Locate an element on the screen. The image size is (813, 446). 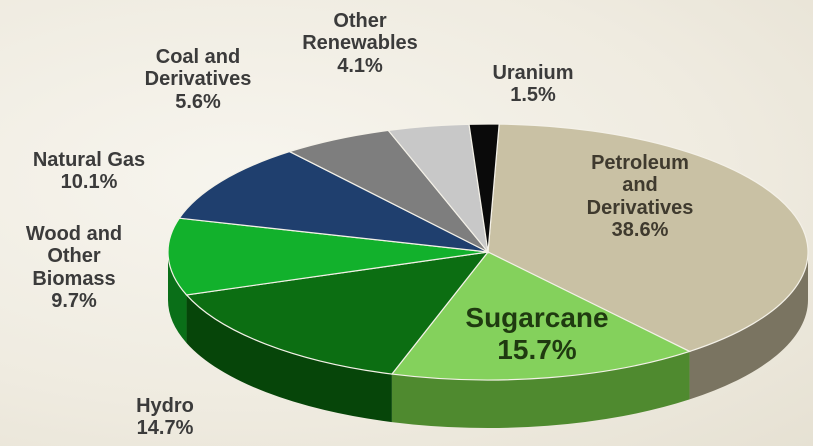
label-natural-gas: Natural Gas 10.1% is located at coordinates (89, 171).